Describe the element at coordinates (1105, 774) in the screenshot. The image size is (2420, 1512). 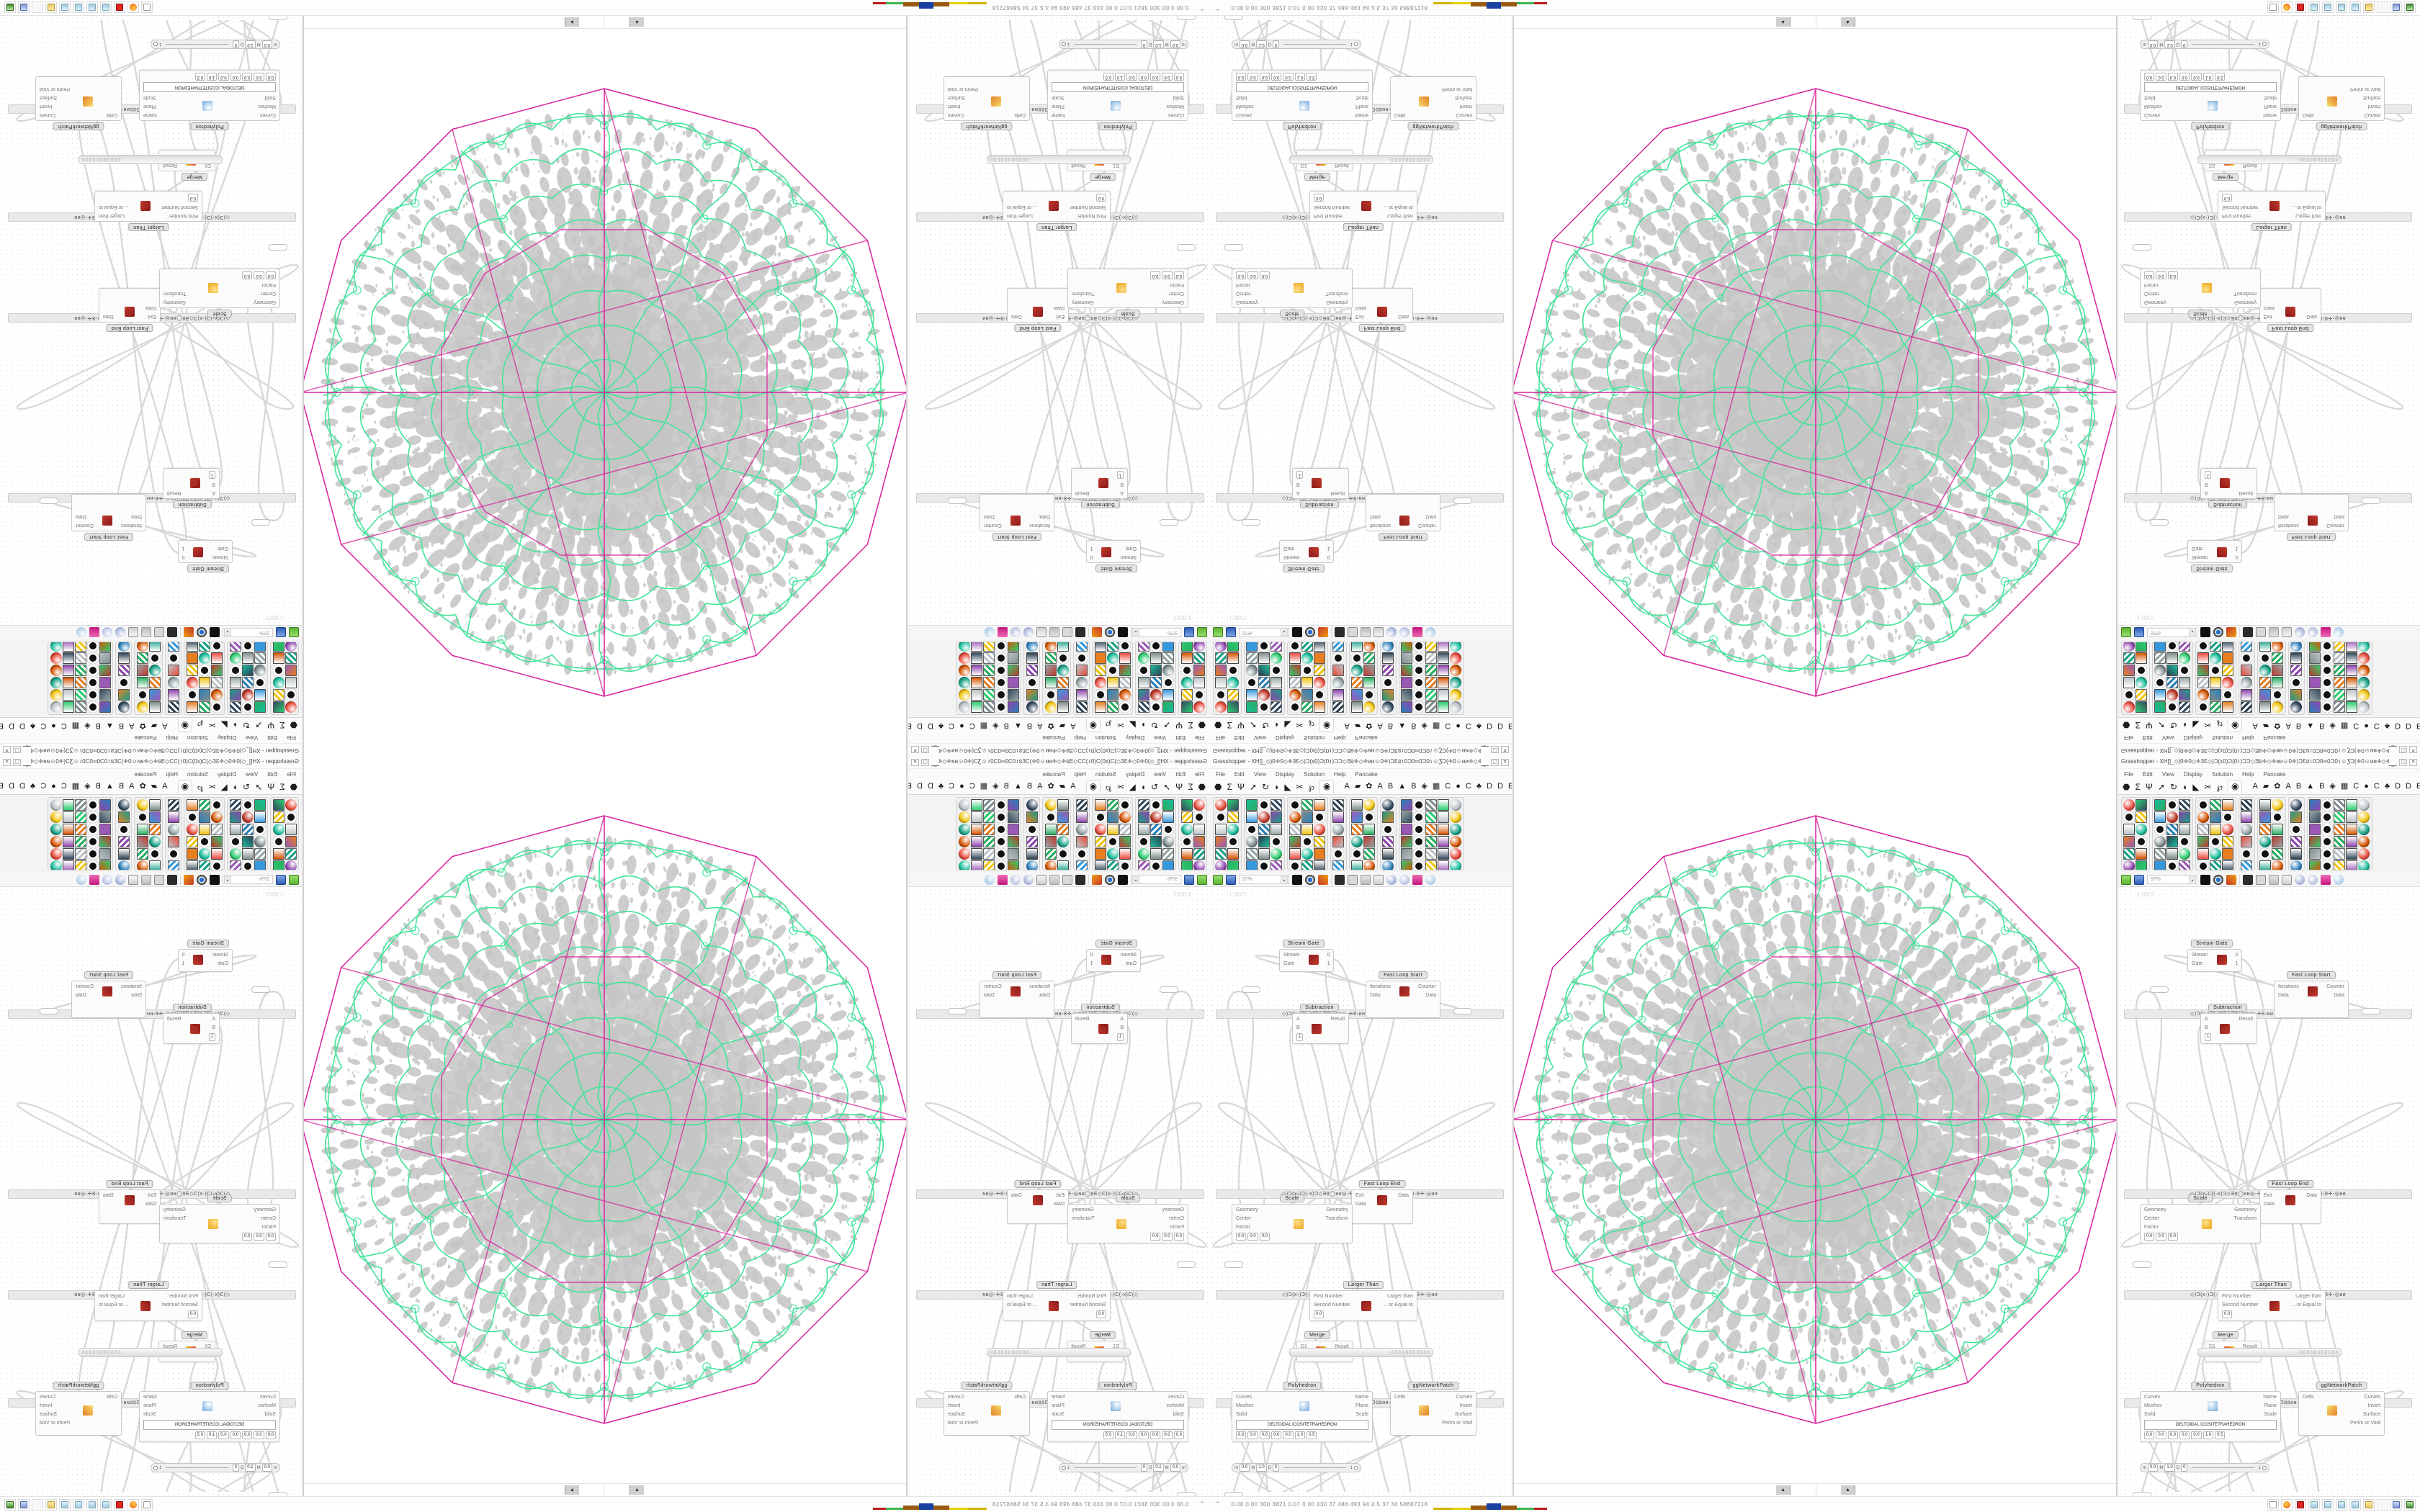
I see `menu-item-solution: Solution` at that location.